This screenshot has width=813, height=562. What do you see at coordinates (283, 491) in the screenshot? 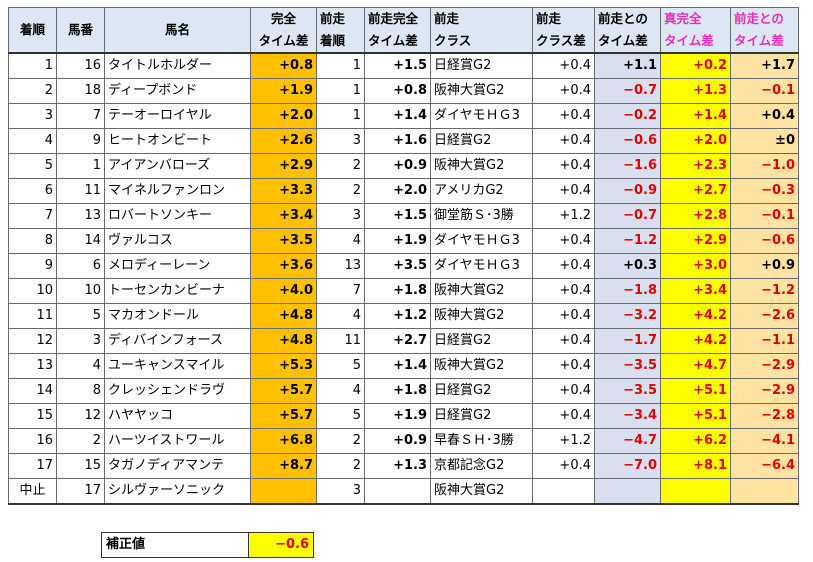
I see `cell-complete-time` at bounding box center [283, 491].